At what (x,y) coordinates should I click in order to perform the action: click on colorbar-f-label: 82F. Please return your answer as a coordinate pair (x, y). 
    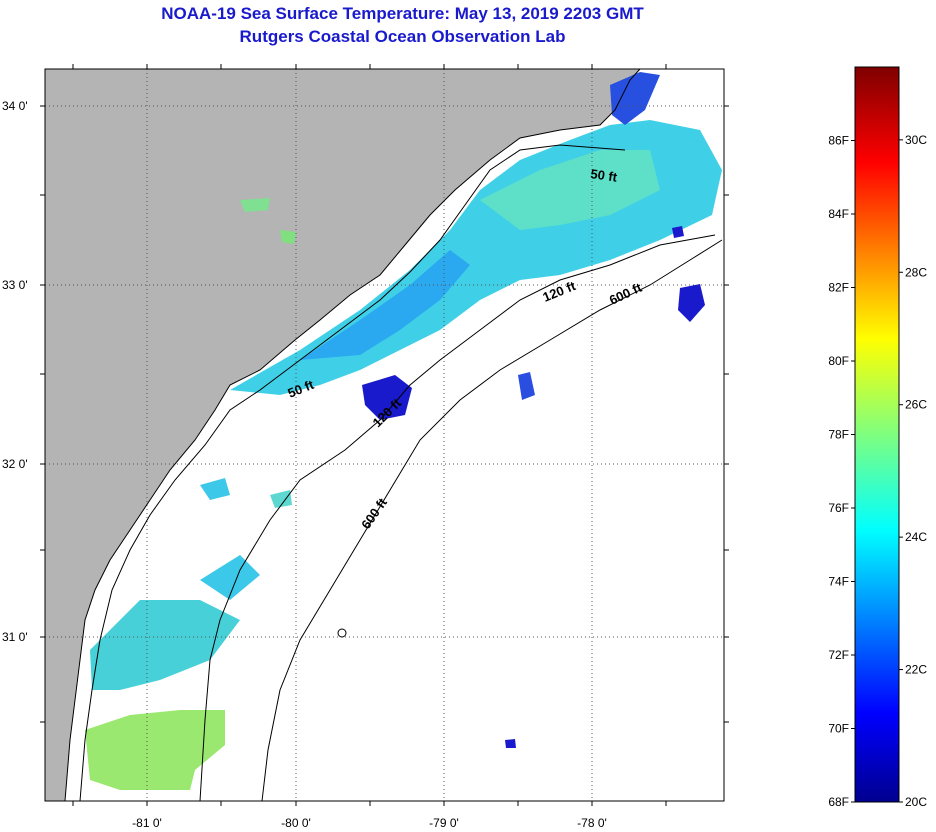
    Looking at the image, I should click on (838, 288).